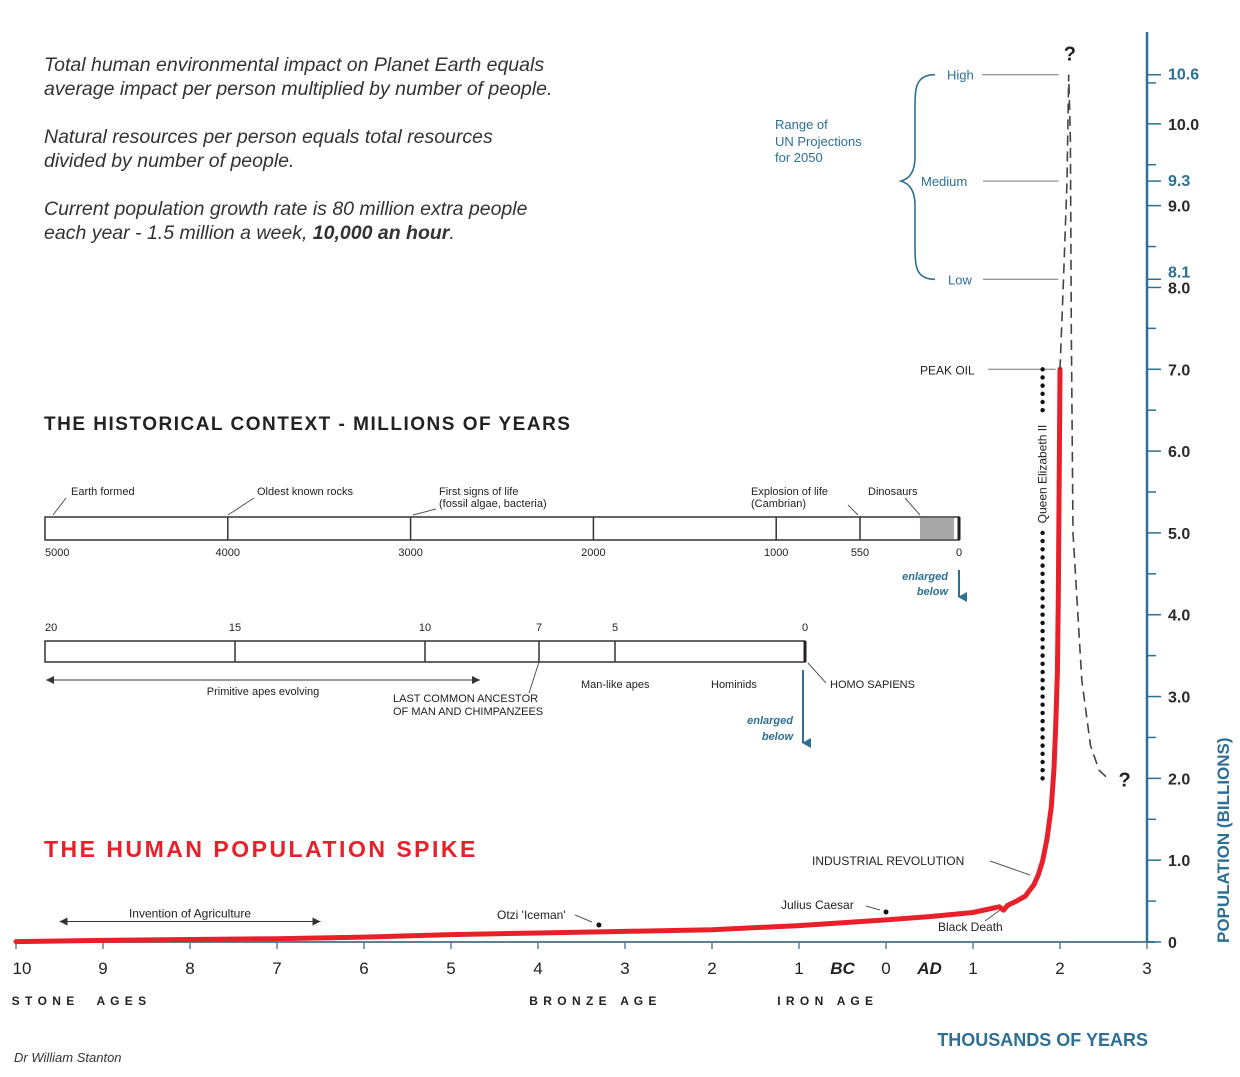  I want to click on timeline-event-label: Earth formed, so click(103, 492).